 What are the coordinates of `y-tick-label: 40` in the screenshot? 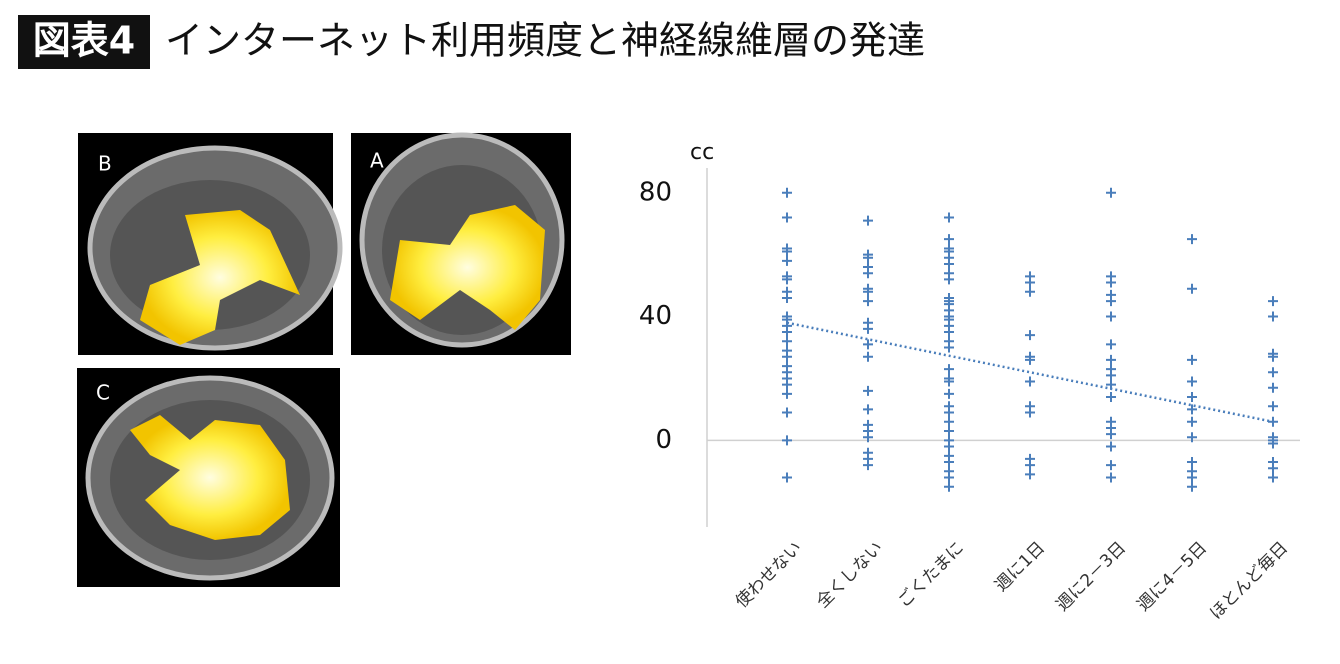 It's located at (655, 316).